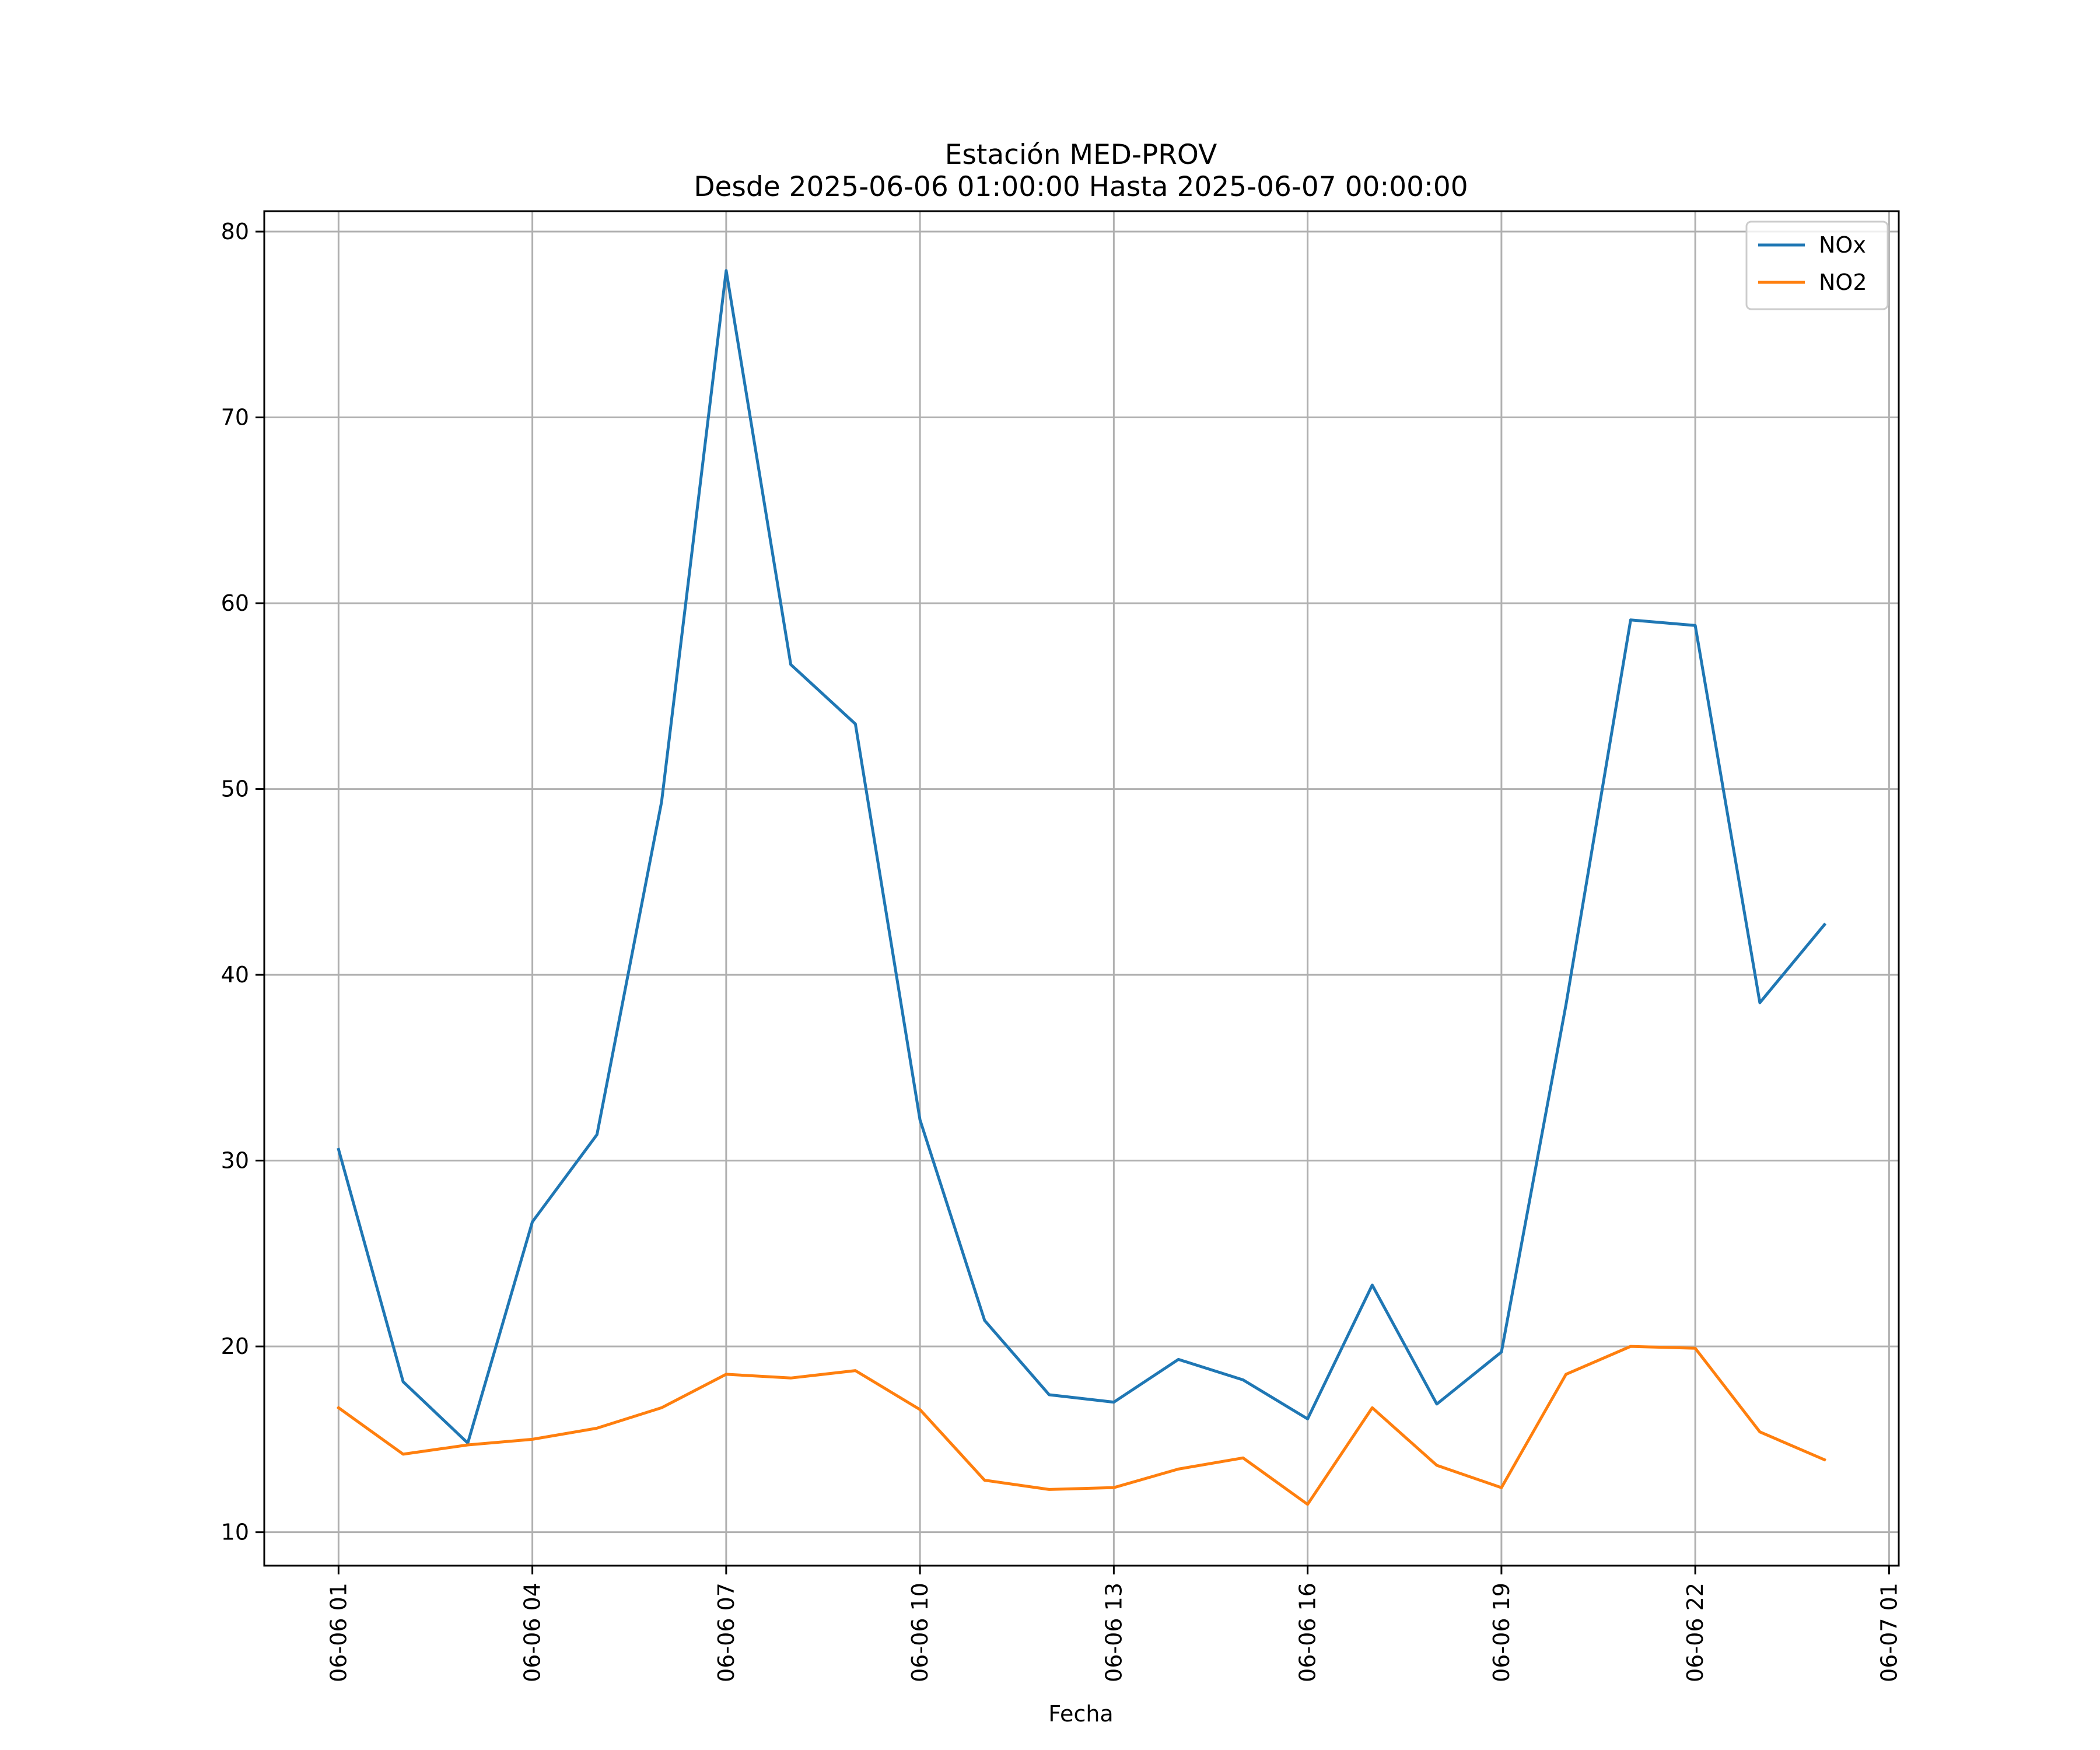 The width and height of the screenshot is (2100, 1750). Describe the element at coordinates (235, 1346) in the screenshot. I see `y-tick-label: 20` at that location.